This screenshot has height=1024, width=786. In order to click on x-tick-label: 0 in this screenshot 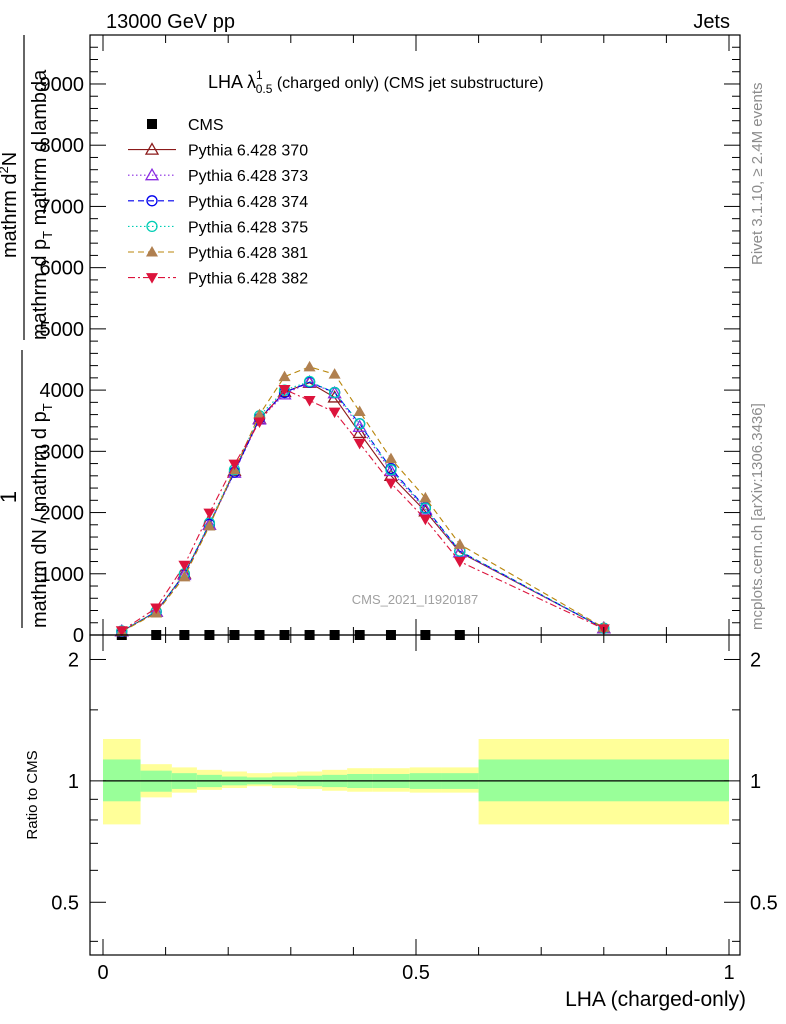, I will do `click(102, 973)`.